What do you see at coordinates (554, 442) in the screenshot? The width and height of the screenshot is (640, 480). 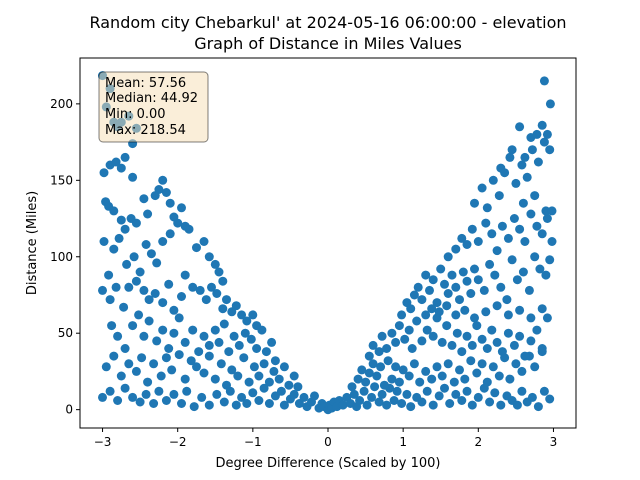 I see `x-tick-label: 3` at bounding box center [554, 442].